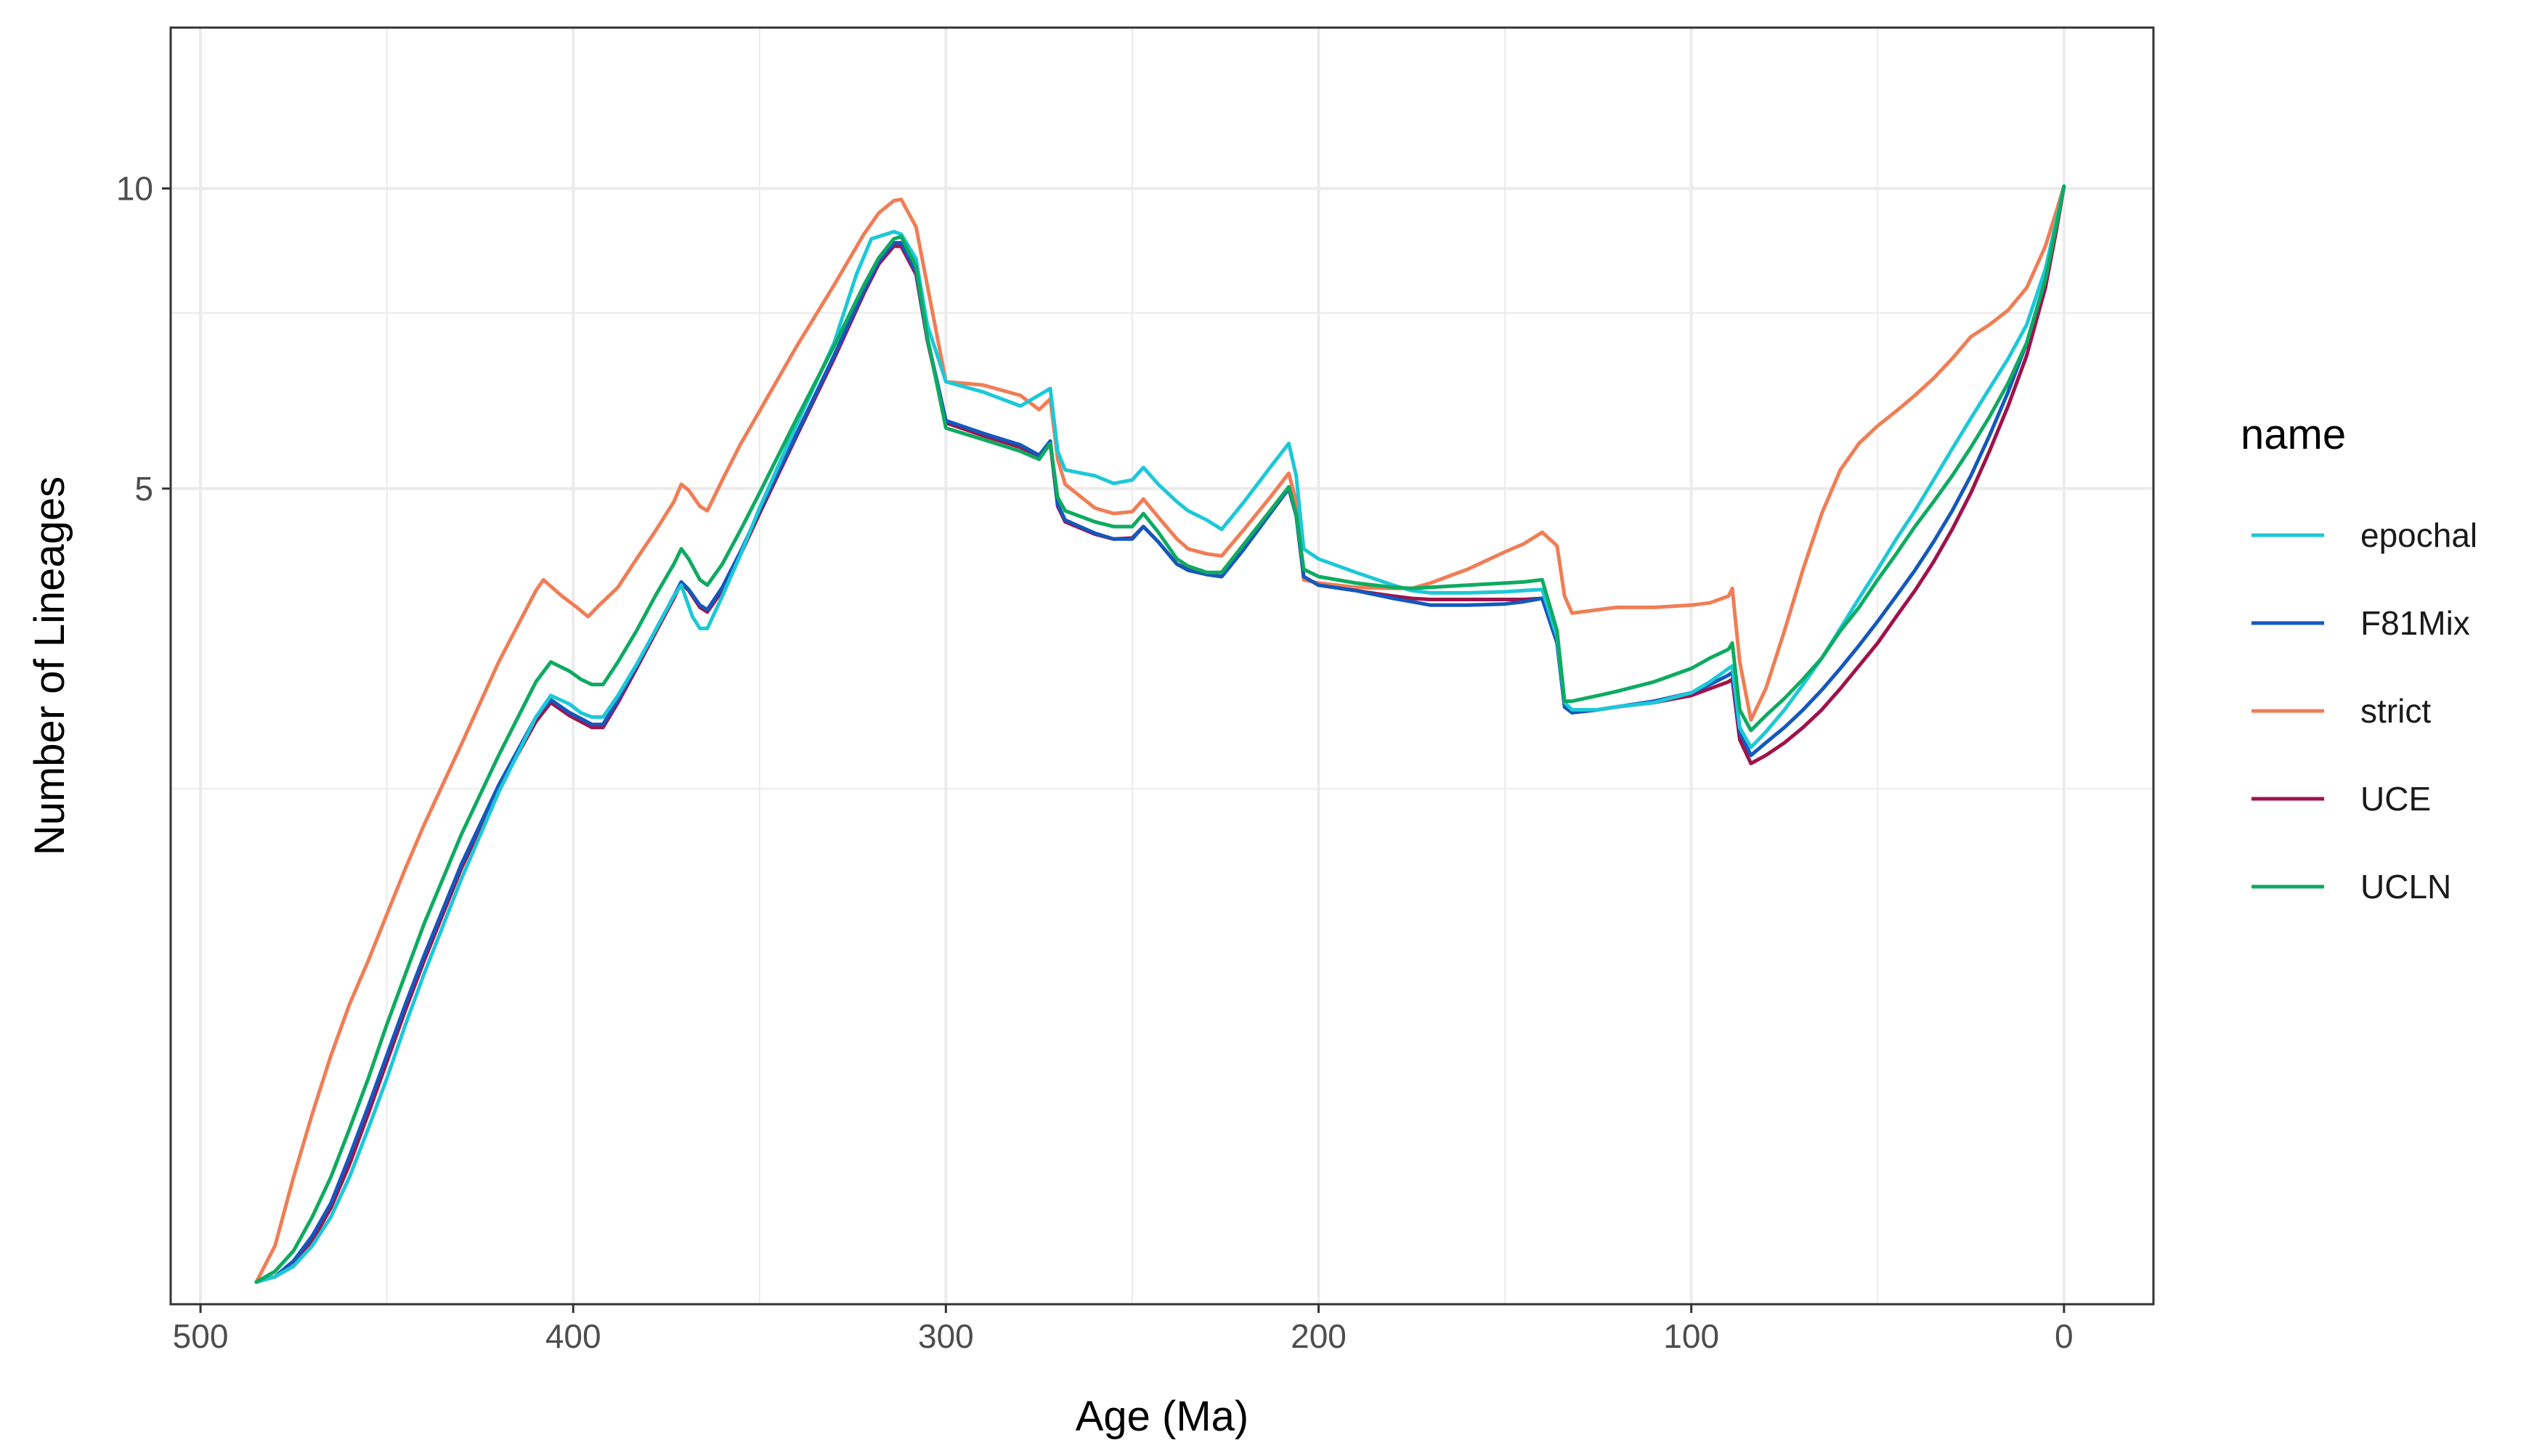 The image size is (2542, 1456). What do you see at coordinates (2415, 623) in the screenshot?
I see `legend-label-f81mix: F81Mix` at bounding box center [2415, 623].